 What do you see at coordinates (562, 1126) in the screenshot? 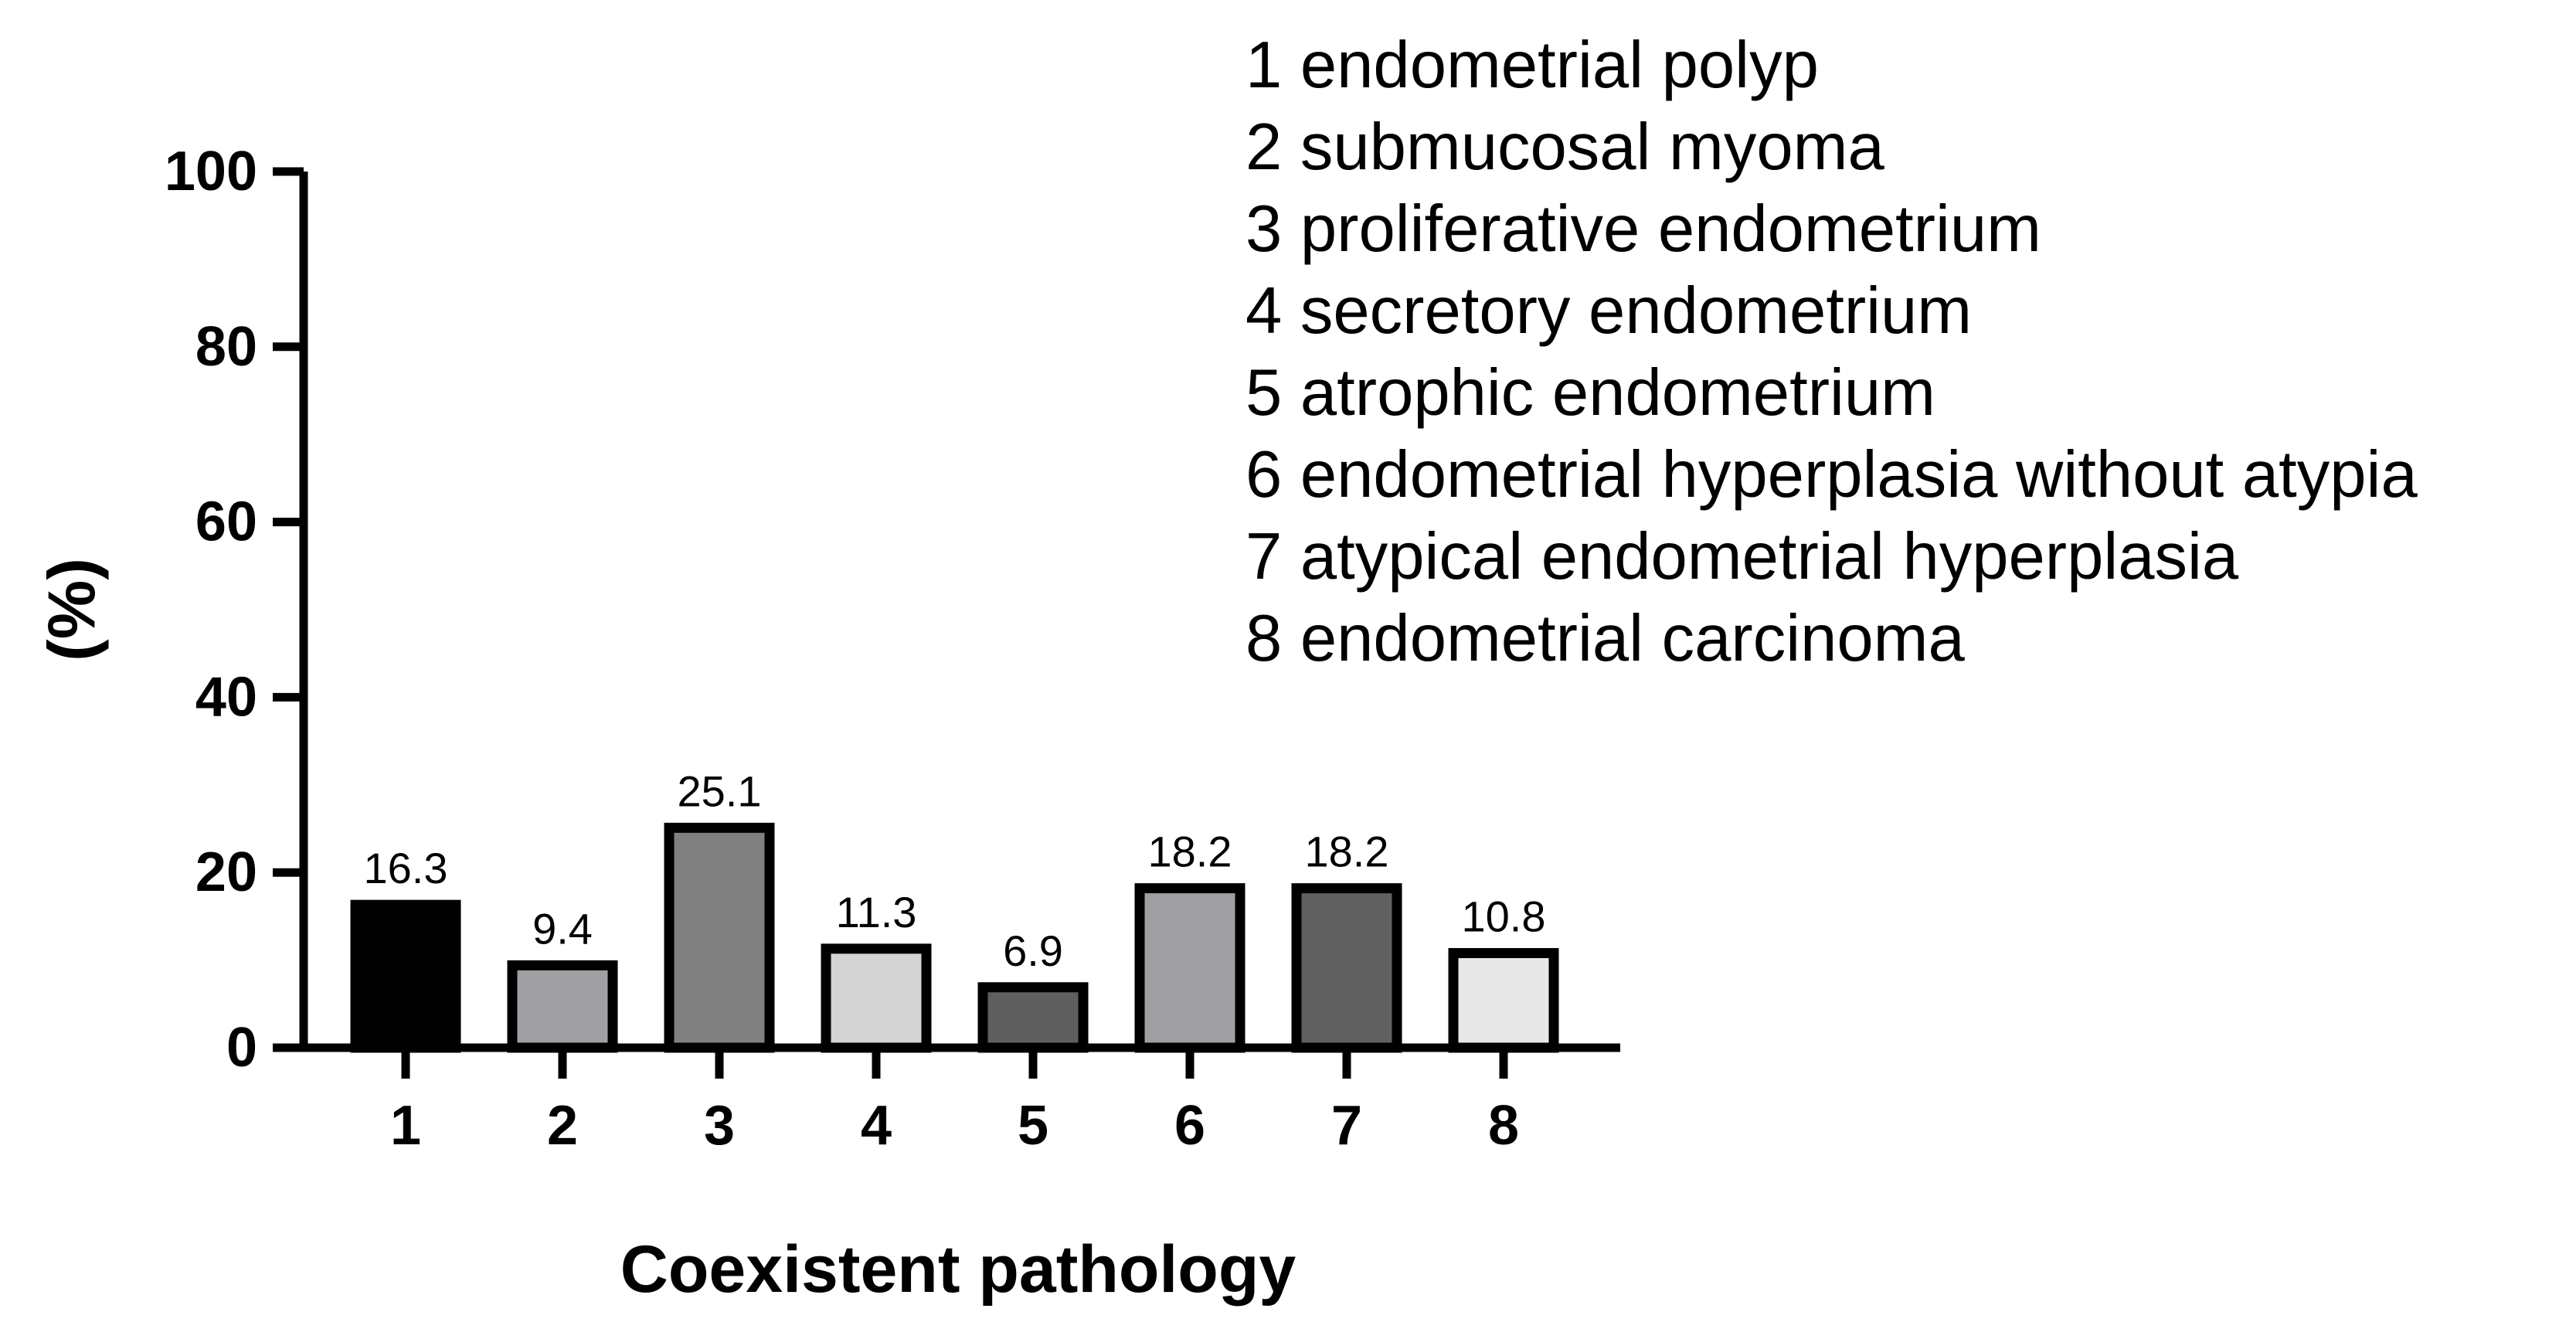
I see `x-tick-label: 2` at bounding box center [562, 1126].